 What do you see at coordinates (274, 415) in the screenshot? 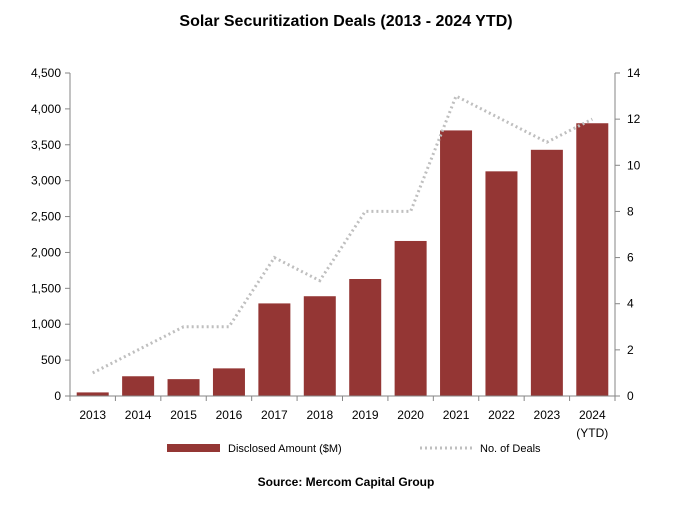
I see `x-tick-label: 2017` at bounding box center [274, 415].